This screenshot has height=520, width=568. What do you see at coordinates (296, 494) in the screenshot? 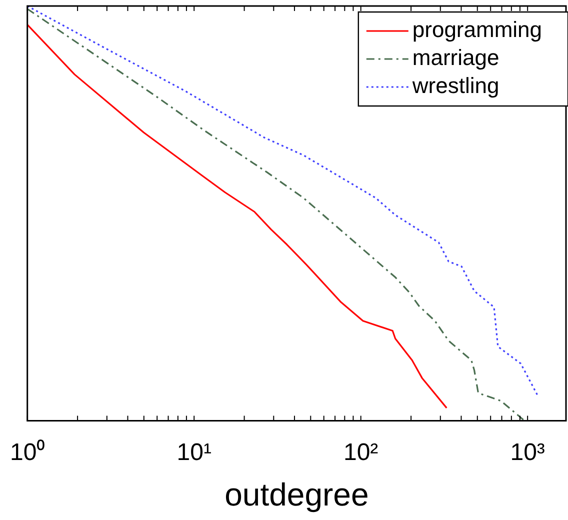
I see `x-axis-title: outdegree` at bounding box center [296, 494].